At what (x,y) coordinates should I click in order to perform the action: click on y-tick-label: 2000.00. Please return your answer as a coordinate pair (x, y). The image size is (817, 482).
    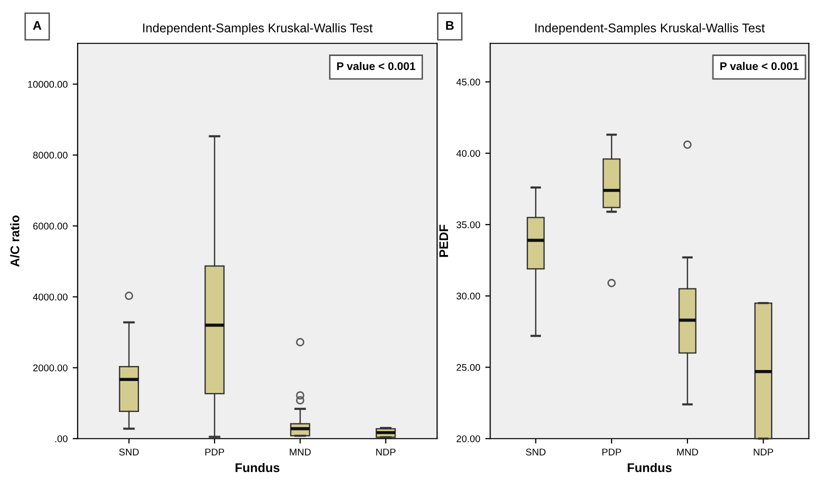
    Looking at the image, I should click on (50, 368).